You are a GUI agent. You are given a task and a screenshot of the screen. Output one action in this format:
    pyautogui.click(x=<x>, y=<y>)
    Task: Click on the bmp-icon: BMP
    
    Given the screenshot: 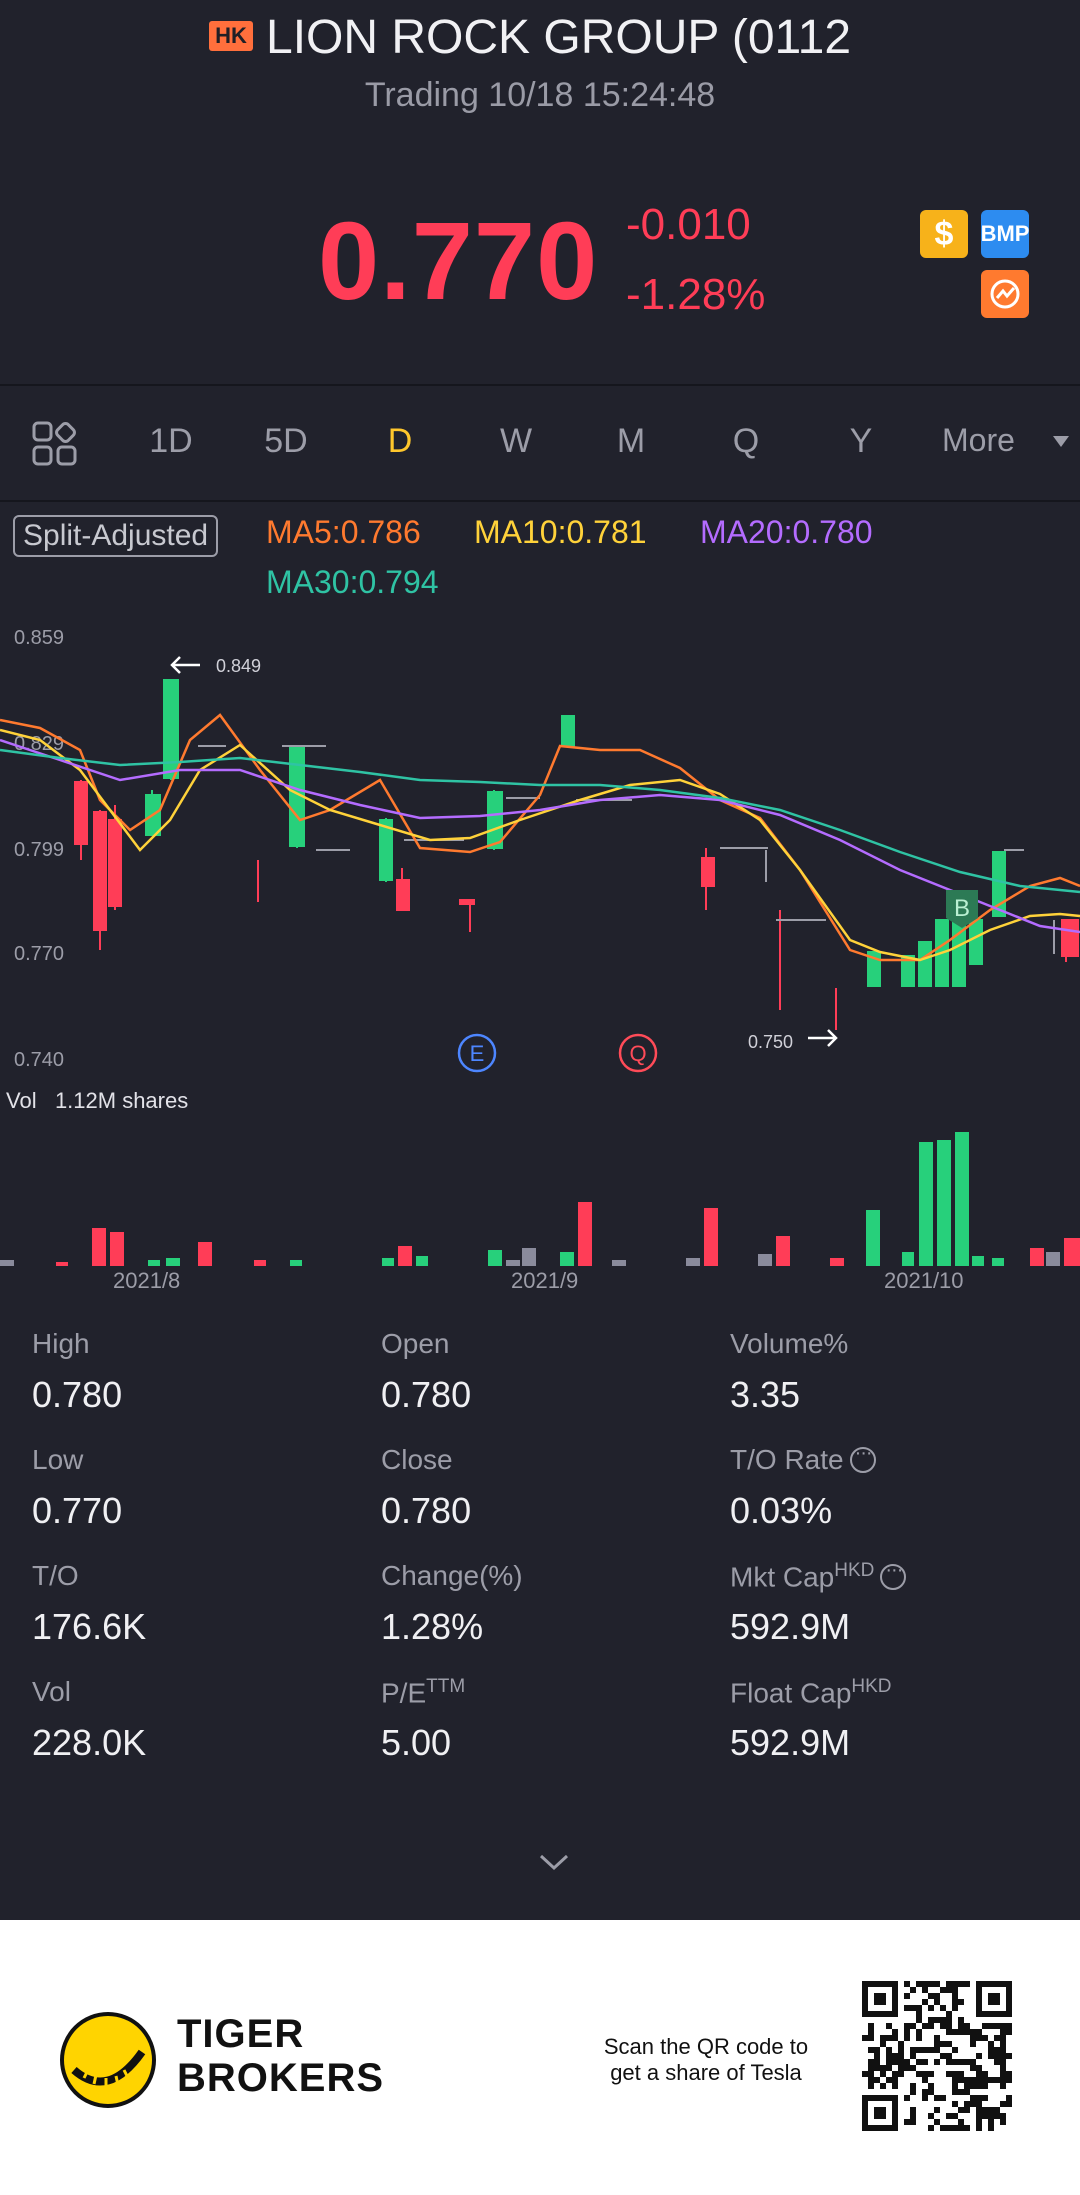 What is the action you would take?
    pyautogui.click(x=1005, y=234)
    